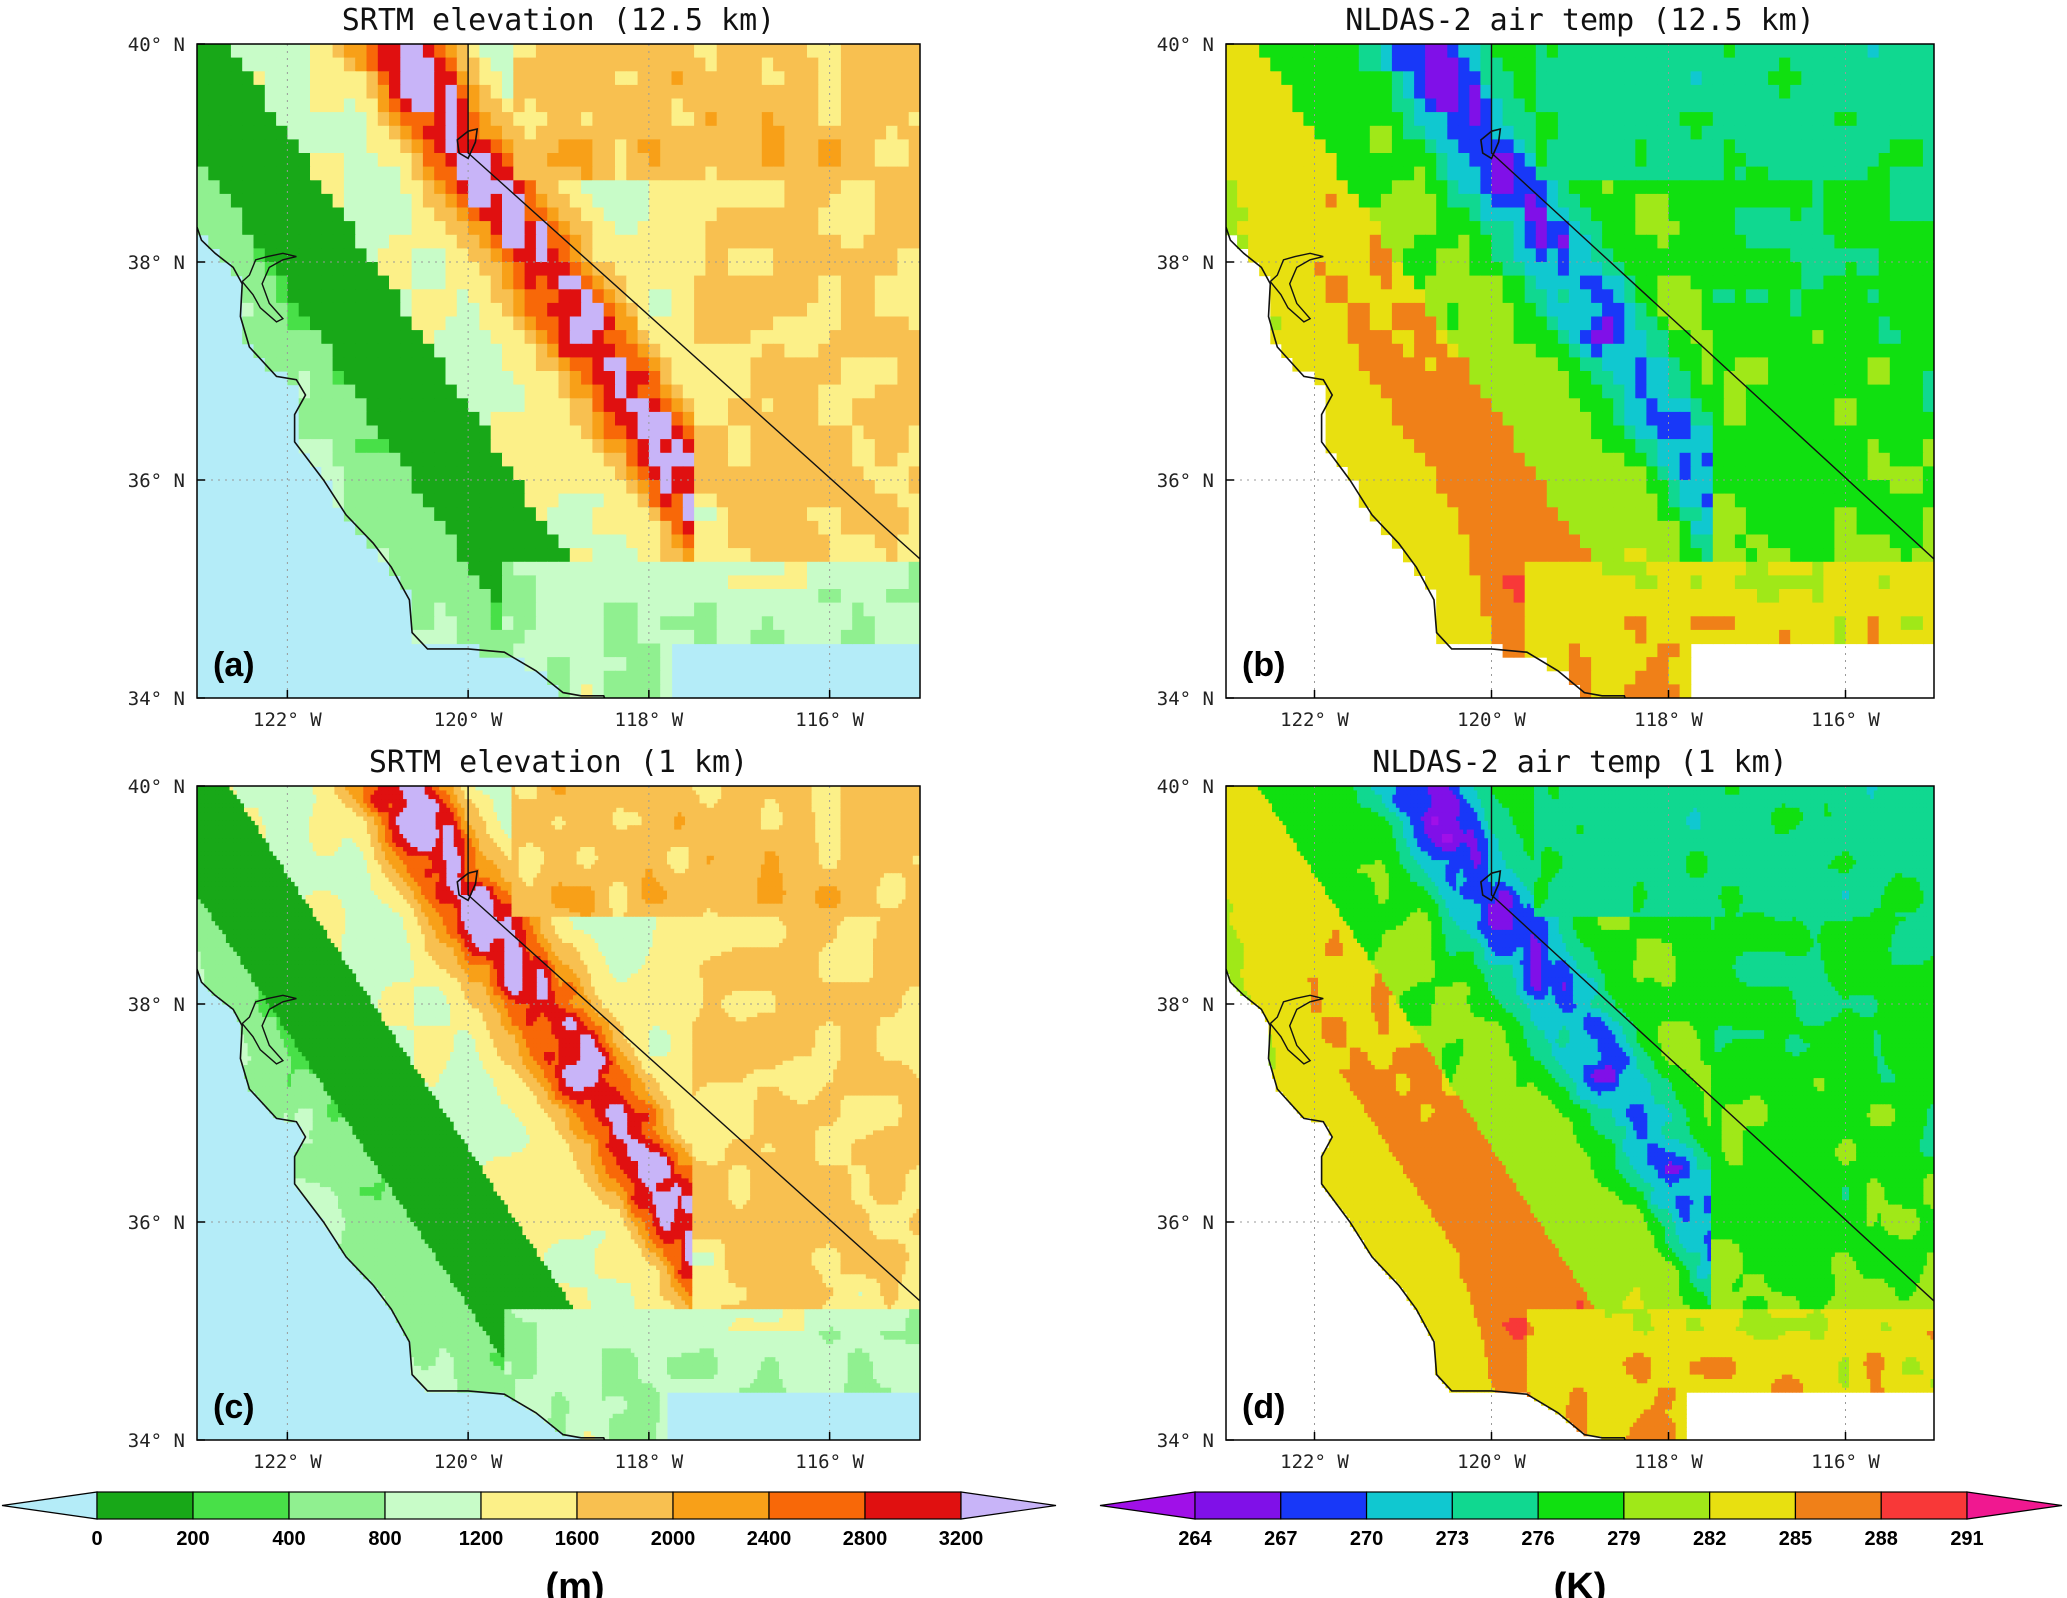 Image resolution: width=2067 pixels, height=1598 pixels. I want to click on field-c, so click(558, 1113).